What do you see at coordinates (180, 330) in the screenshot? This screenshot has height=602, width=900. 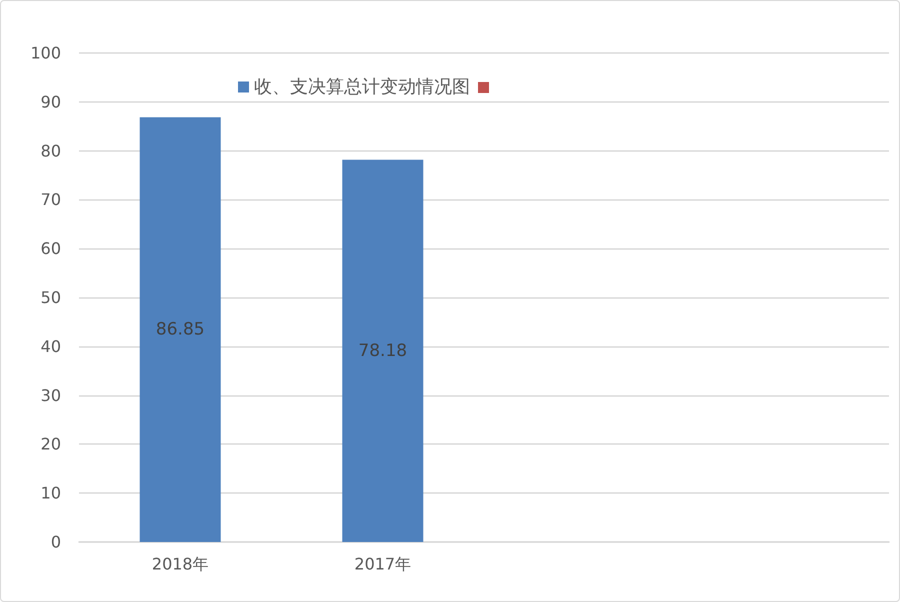 I see `data-label: 86.85` at bounding box center [180, 330].